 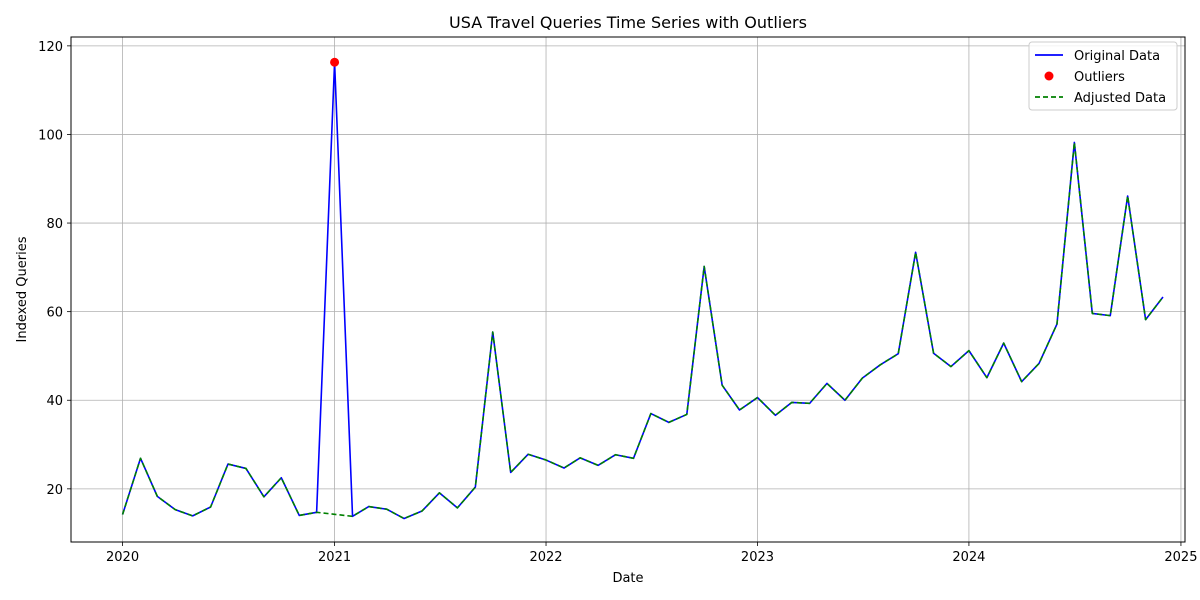 What do you see at coordinates (54, 401) in the screenshot?
I see `y-tick-label: 40` at bounding box center [54, 401].